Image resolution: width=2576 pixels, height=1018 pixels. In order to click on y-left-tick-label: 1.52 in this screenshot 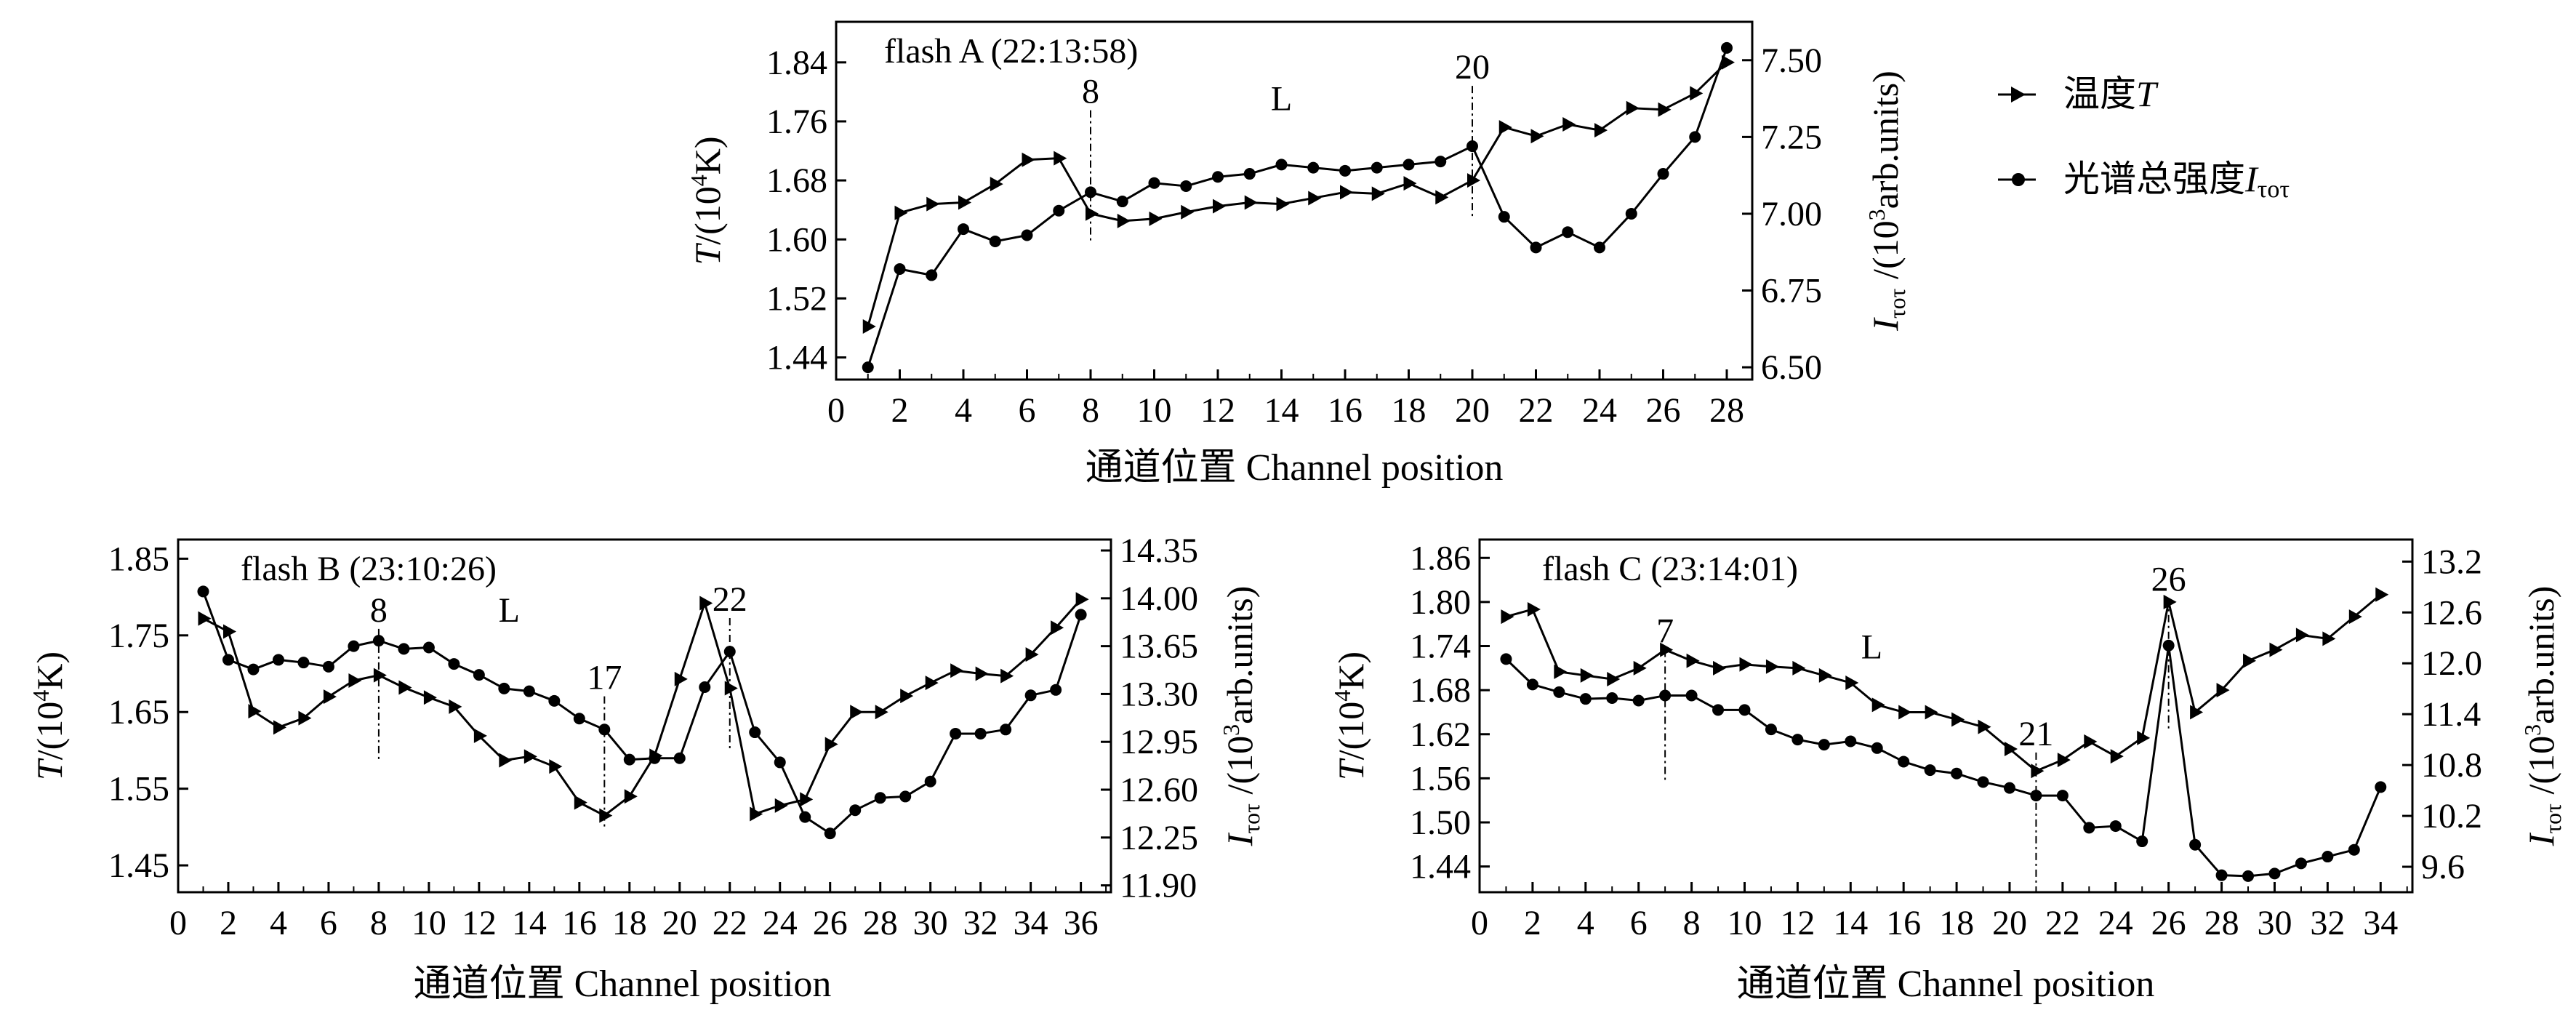, I will do `click(797, 298)`.